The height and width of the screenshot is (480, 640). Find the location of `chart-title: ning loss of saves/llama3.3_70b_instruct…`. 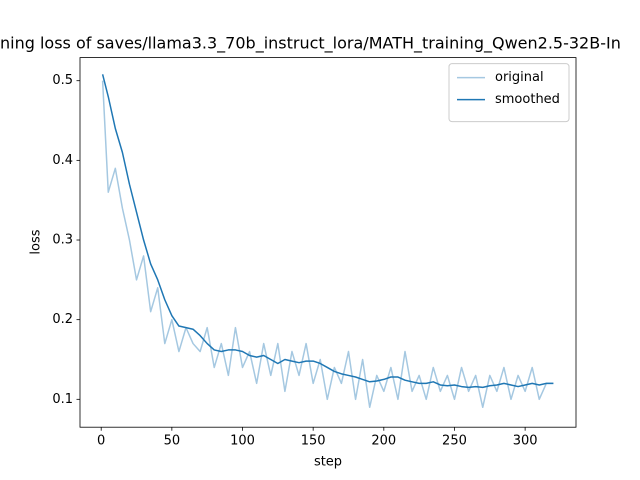

chart-title: ning loss of saves/llama3.3_70b_instruct… is located at coordinates (310, 44).